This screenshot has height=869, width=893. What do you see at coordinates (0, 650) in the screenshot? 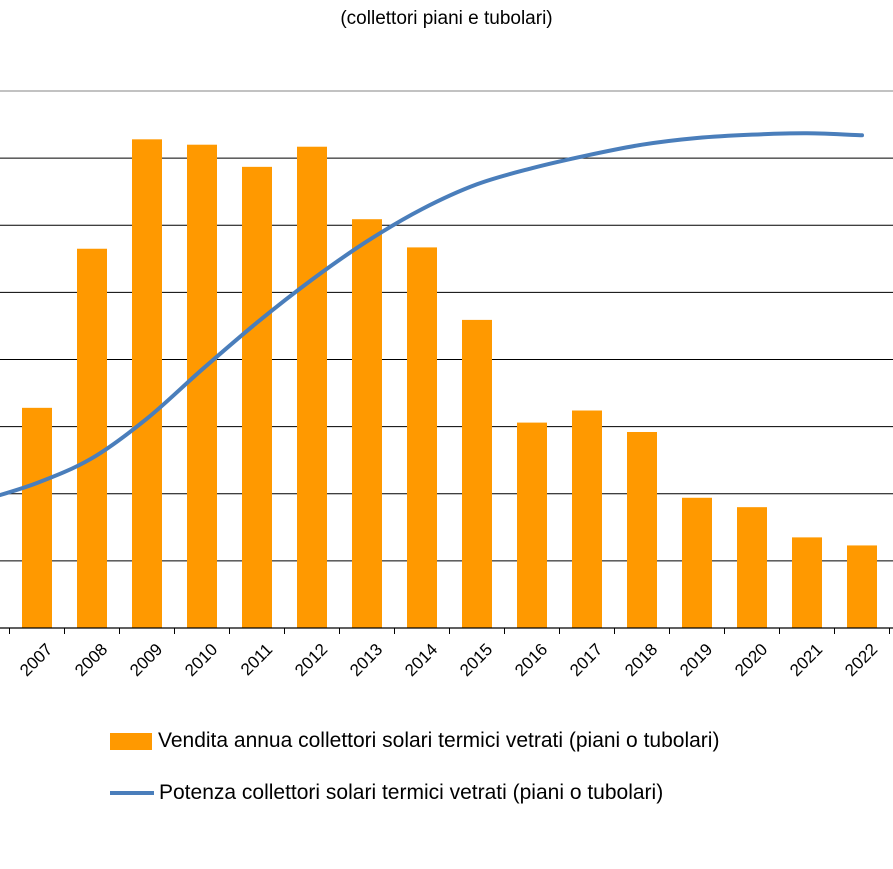
I see `x-tick-label: 6` at bounding box center [0, 650].